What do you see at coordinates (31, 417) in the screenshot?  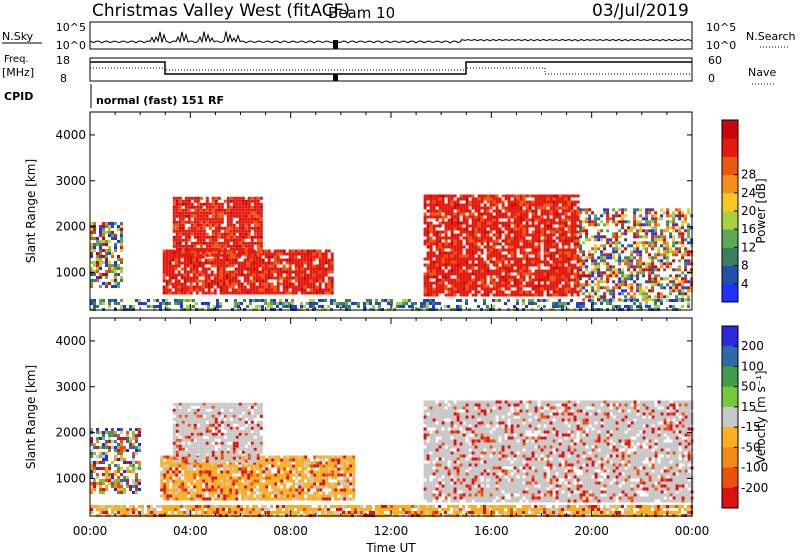 I see `velocity-y-axis-label: Slant Range [km]` at bounding box center [31, 417].